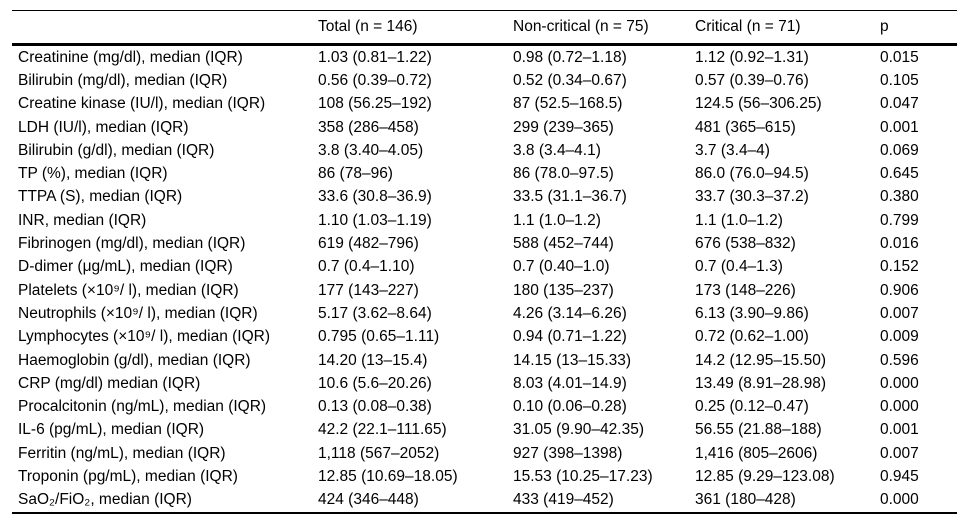 This screenshot has width=968, height=522. What do you see at coordinates (563, 500) in the screenshot?
I see `cell-non-critical: 433 (419–452)` at bounding box center [563, 500].